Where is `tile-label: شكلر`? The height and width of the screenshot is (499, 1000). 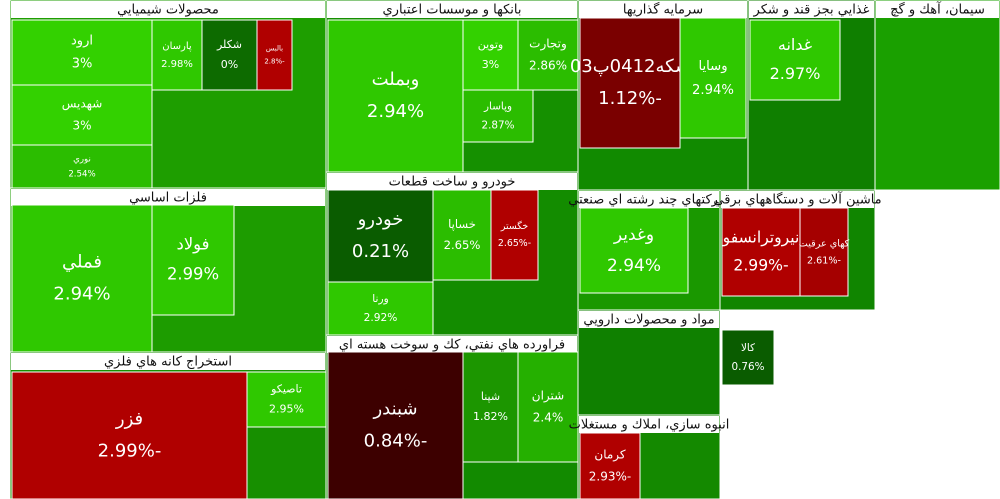
tile-label: شكلر is located at coordinates (229, 44).